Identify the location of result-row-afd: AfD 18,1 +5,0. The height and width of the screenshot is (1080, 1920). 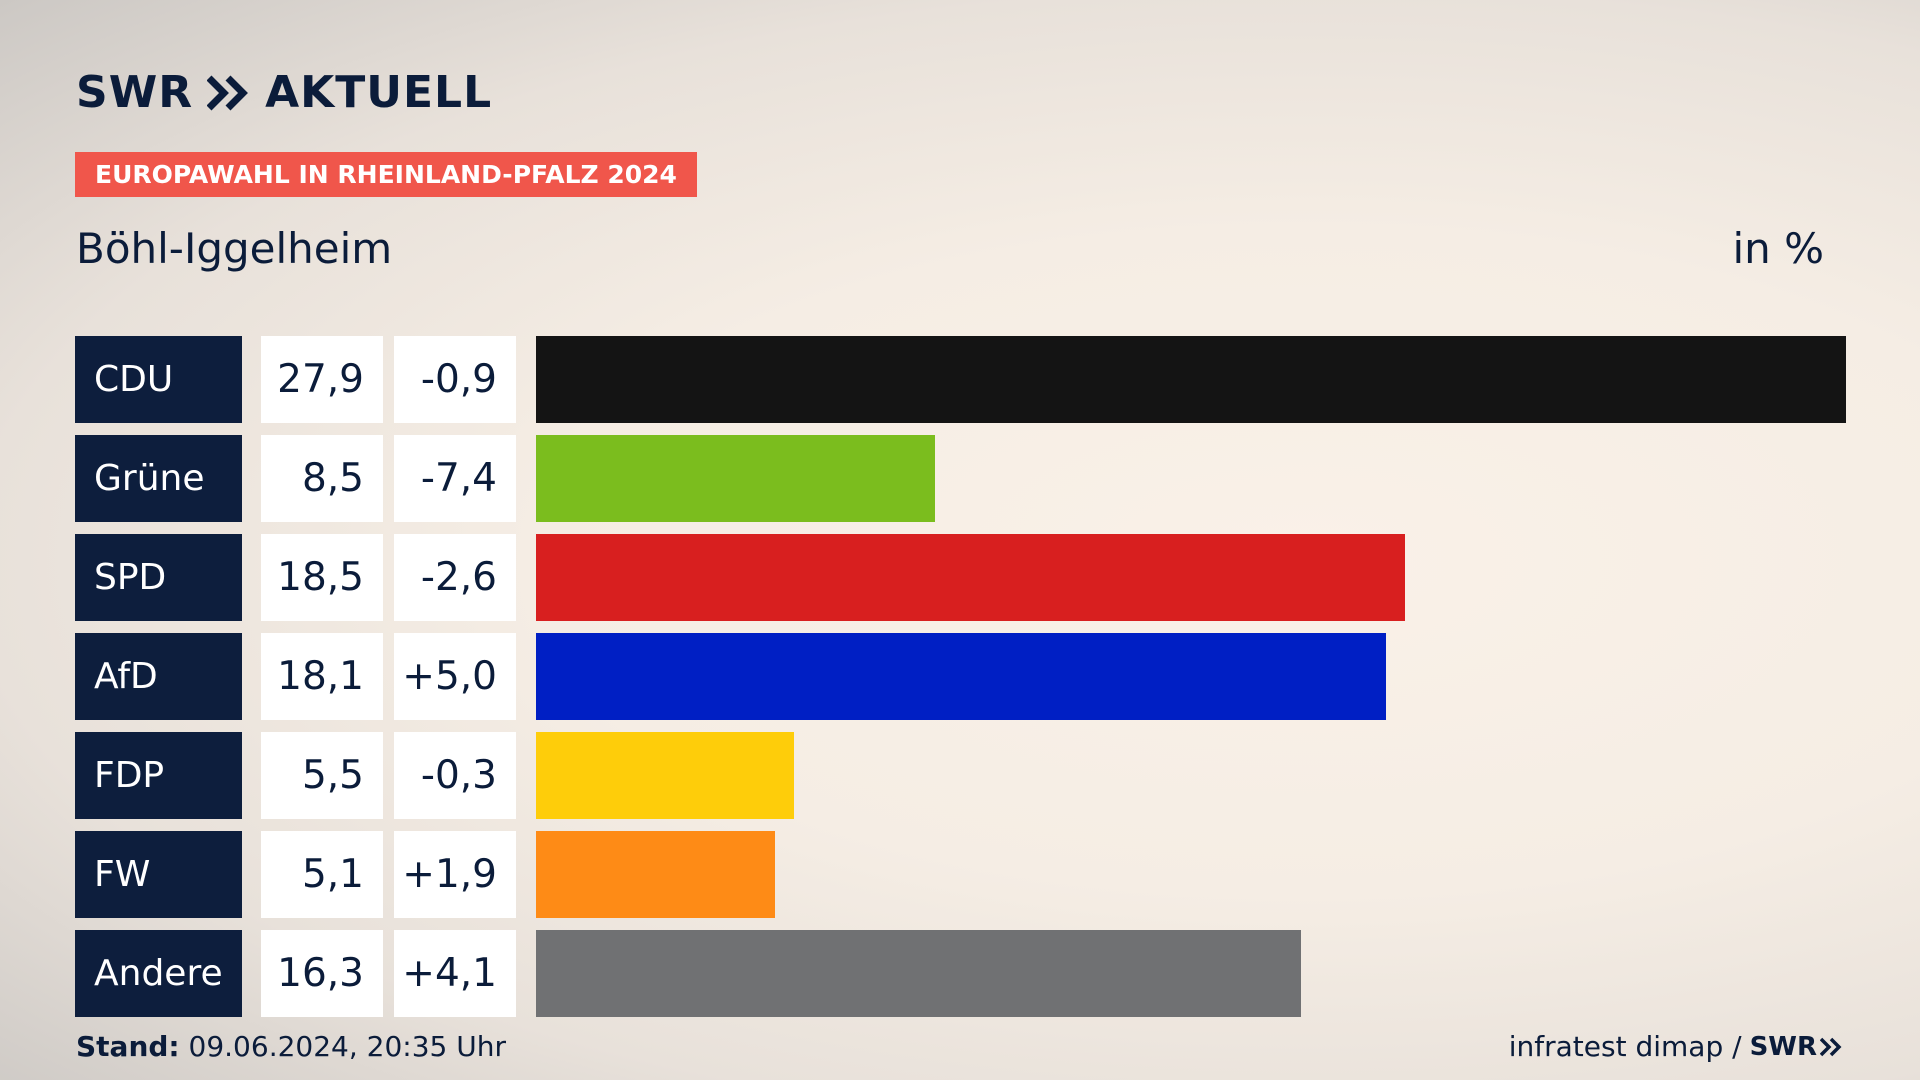
(960, 676).